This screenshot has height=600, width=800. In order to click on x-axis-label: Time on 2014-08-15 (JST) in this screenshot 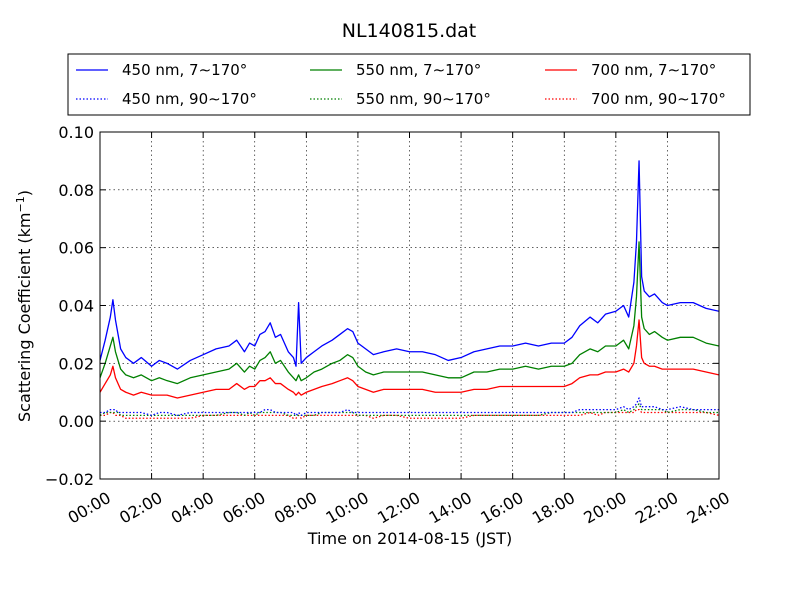, I will do `click(409, 538)`.